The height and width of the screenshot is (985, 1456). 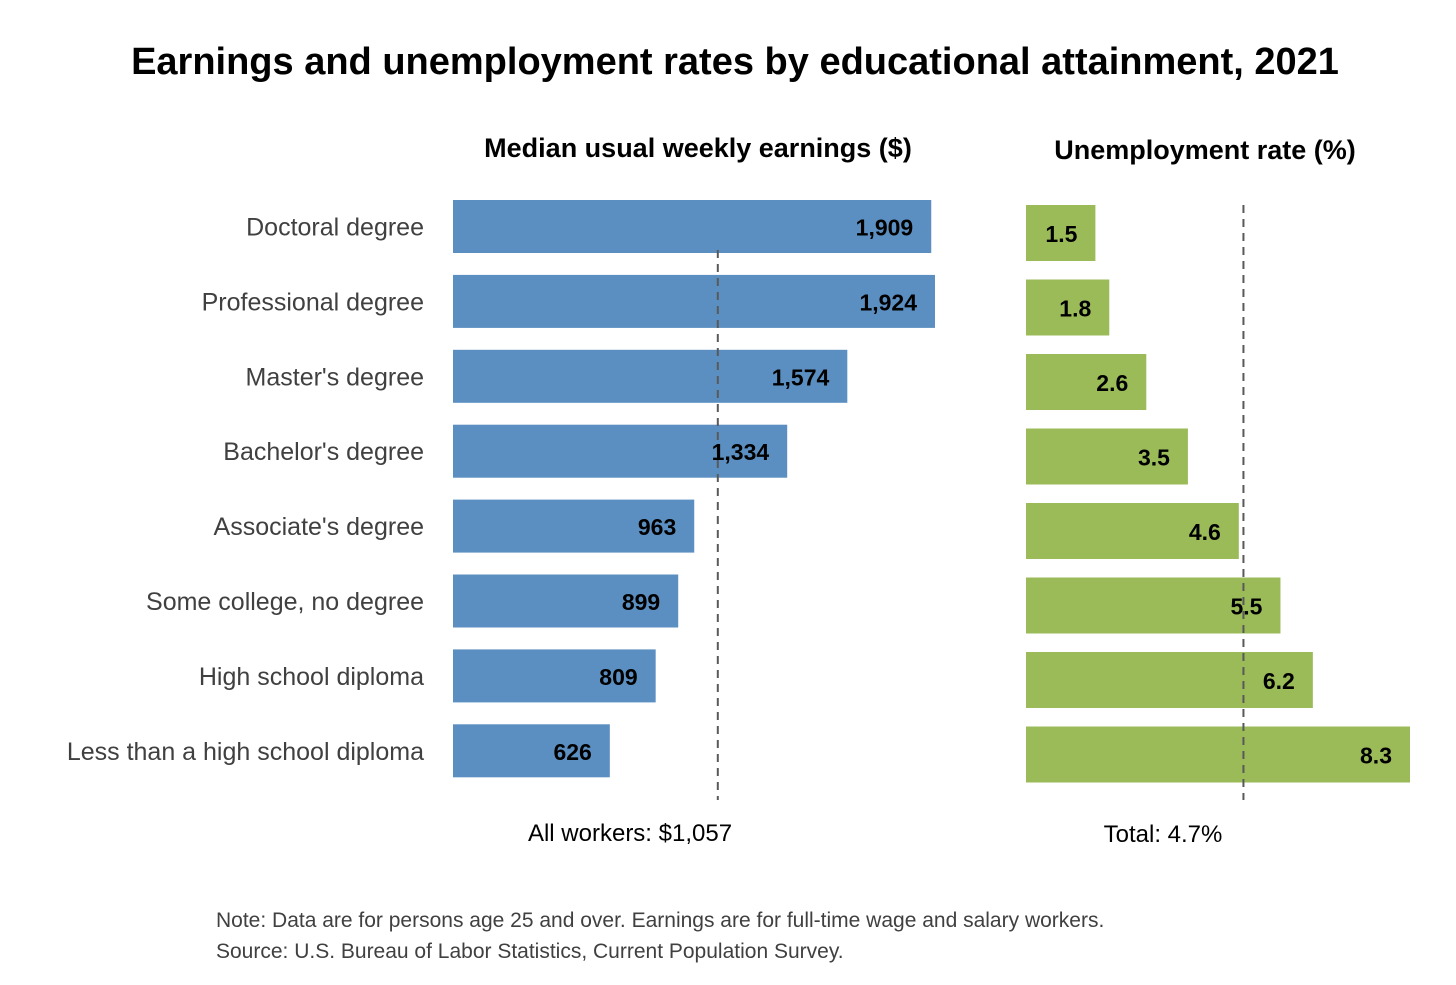 I want to click on earnings-panel-title: Median usual weekly earnings ($), so click(x=698, y=148).